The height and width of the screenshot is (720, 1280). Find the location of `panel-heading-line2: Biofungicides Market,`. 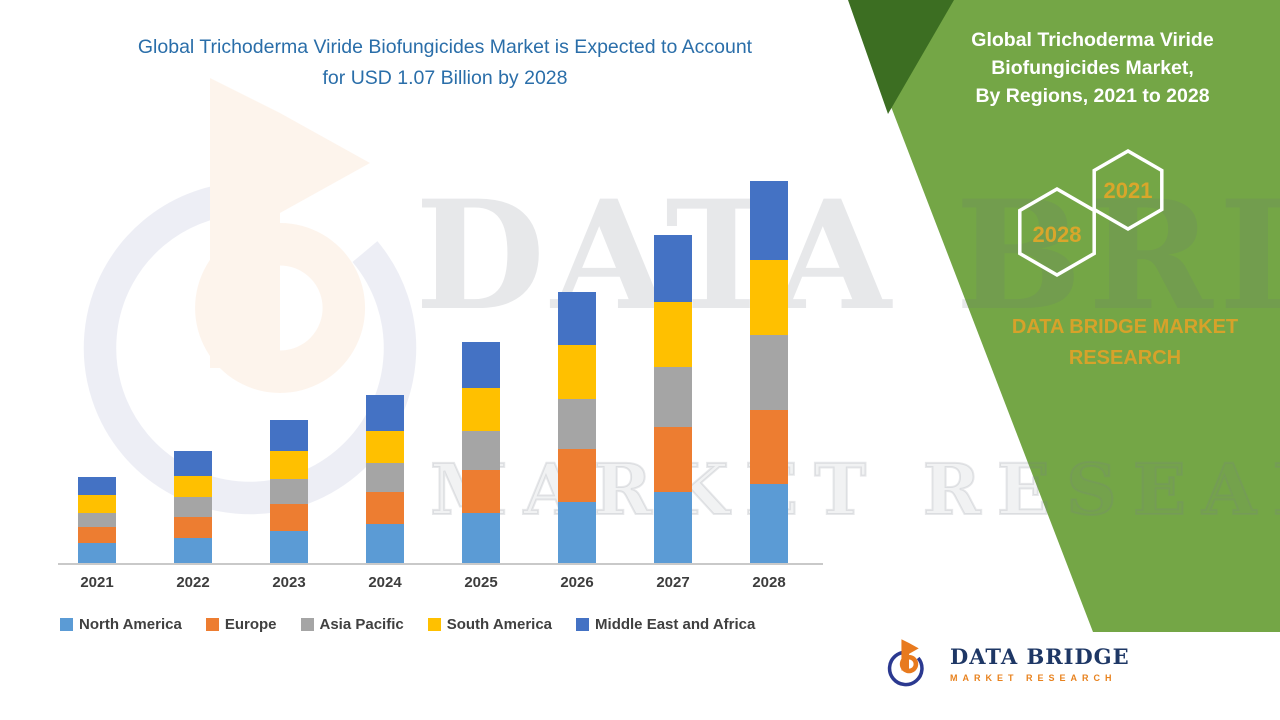

panel-heading-line2: Biofungicides Market, is located at coordinates (1092, 68).